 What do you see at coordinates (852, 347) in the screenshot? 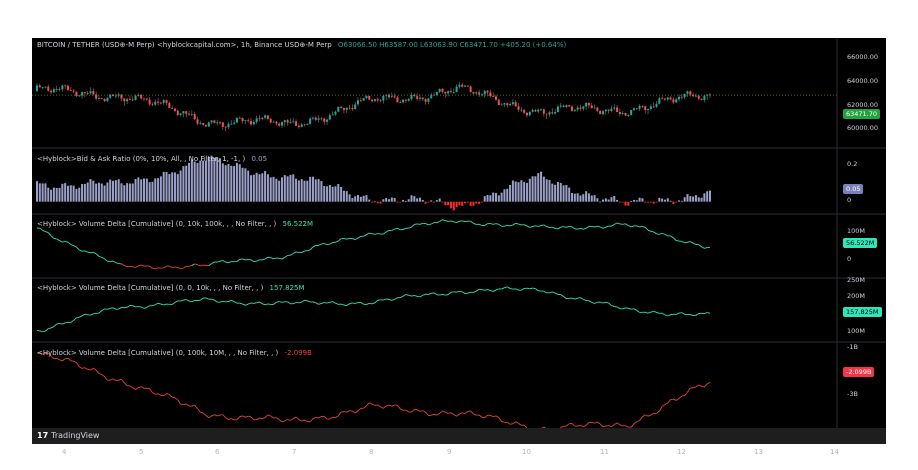
I see `vd3-tick: -1B` at bounding box center [852, 347].